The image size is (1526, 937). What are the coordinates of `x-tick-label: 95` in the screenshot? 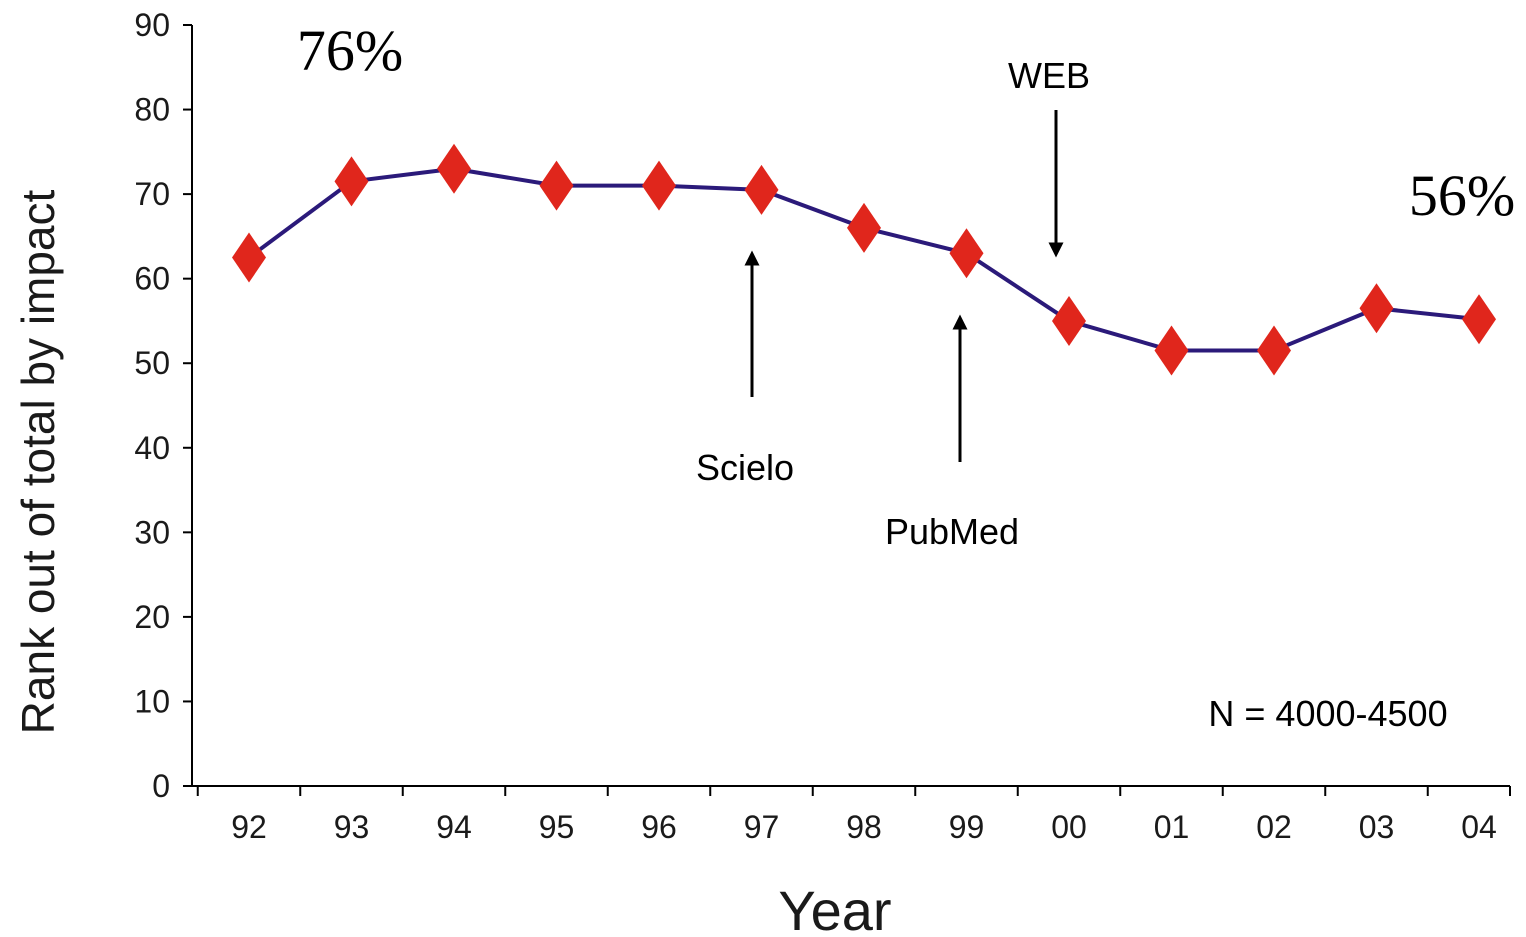 It's located at (557, 827).